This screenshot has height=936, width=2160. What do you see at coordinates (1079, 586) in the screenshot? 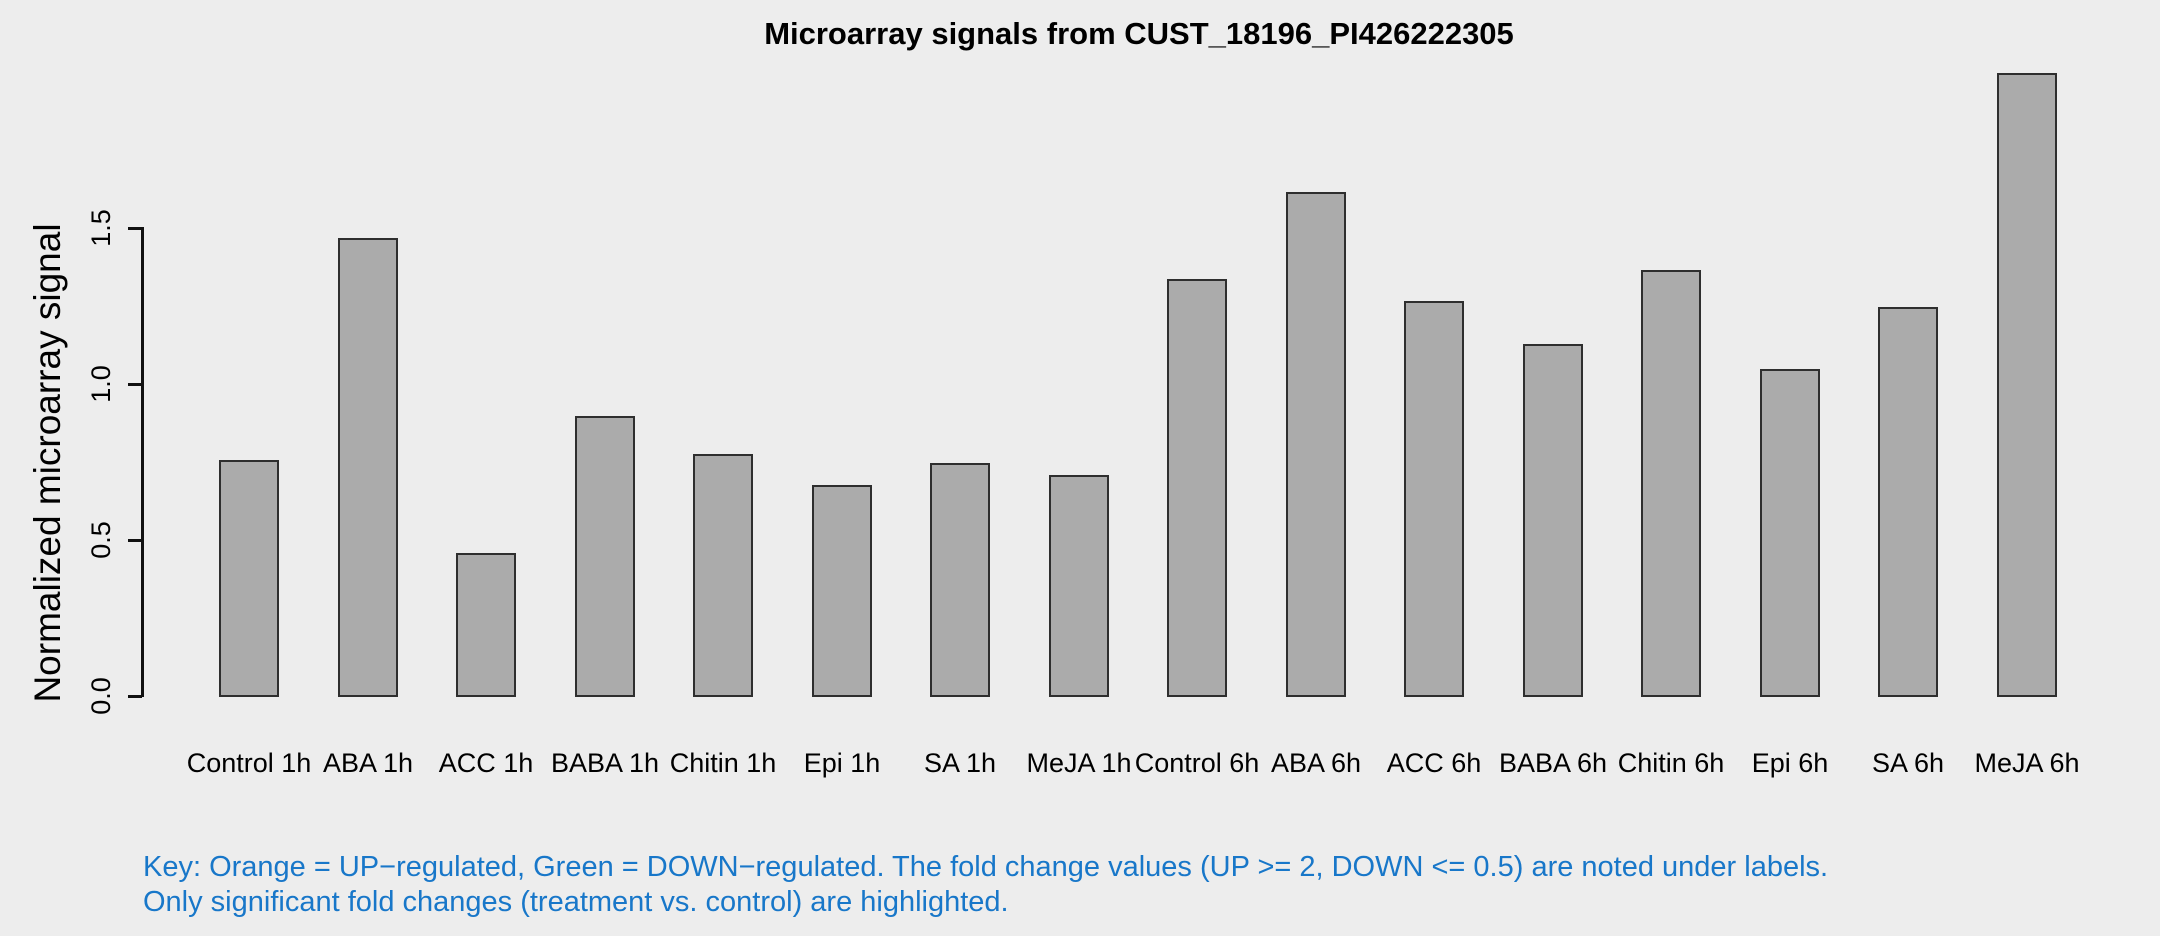
I see `bar-meja-1h` at bounding box center [1079, 586].